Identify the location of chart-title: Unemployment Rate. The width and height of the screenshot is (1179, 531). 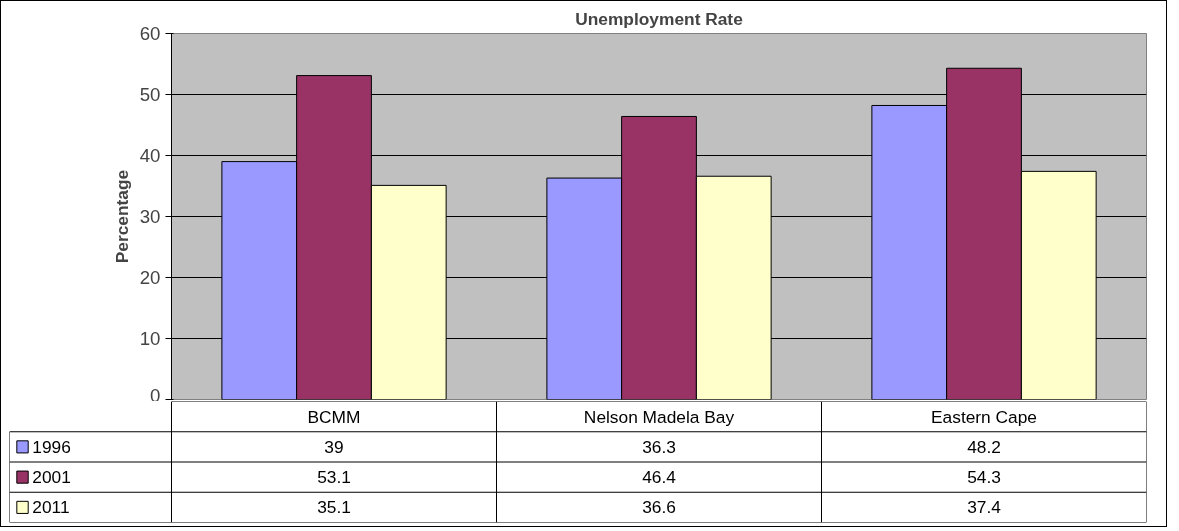
(659, 18).